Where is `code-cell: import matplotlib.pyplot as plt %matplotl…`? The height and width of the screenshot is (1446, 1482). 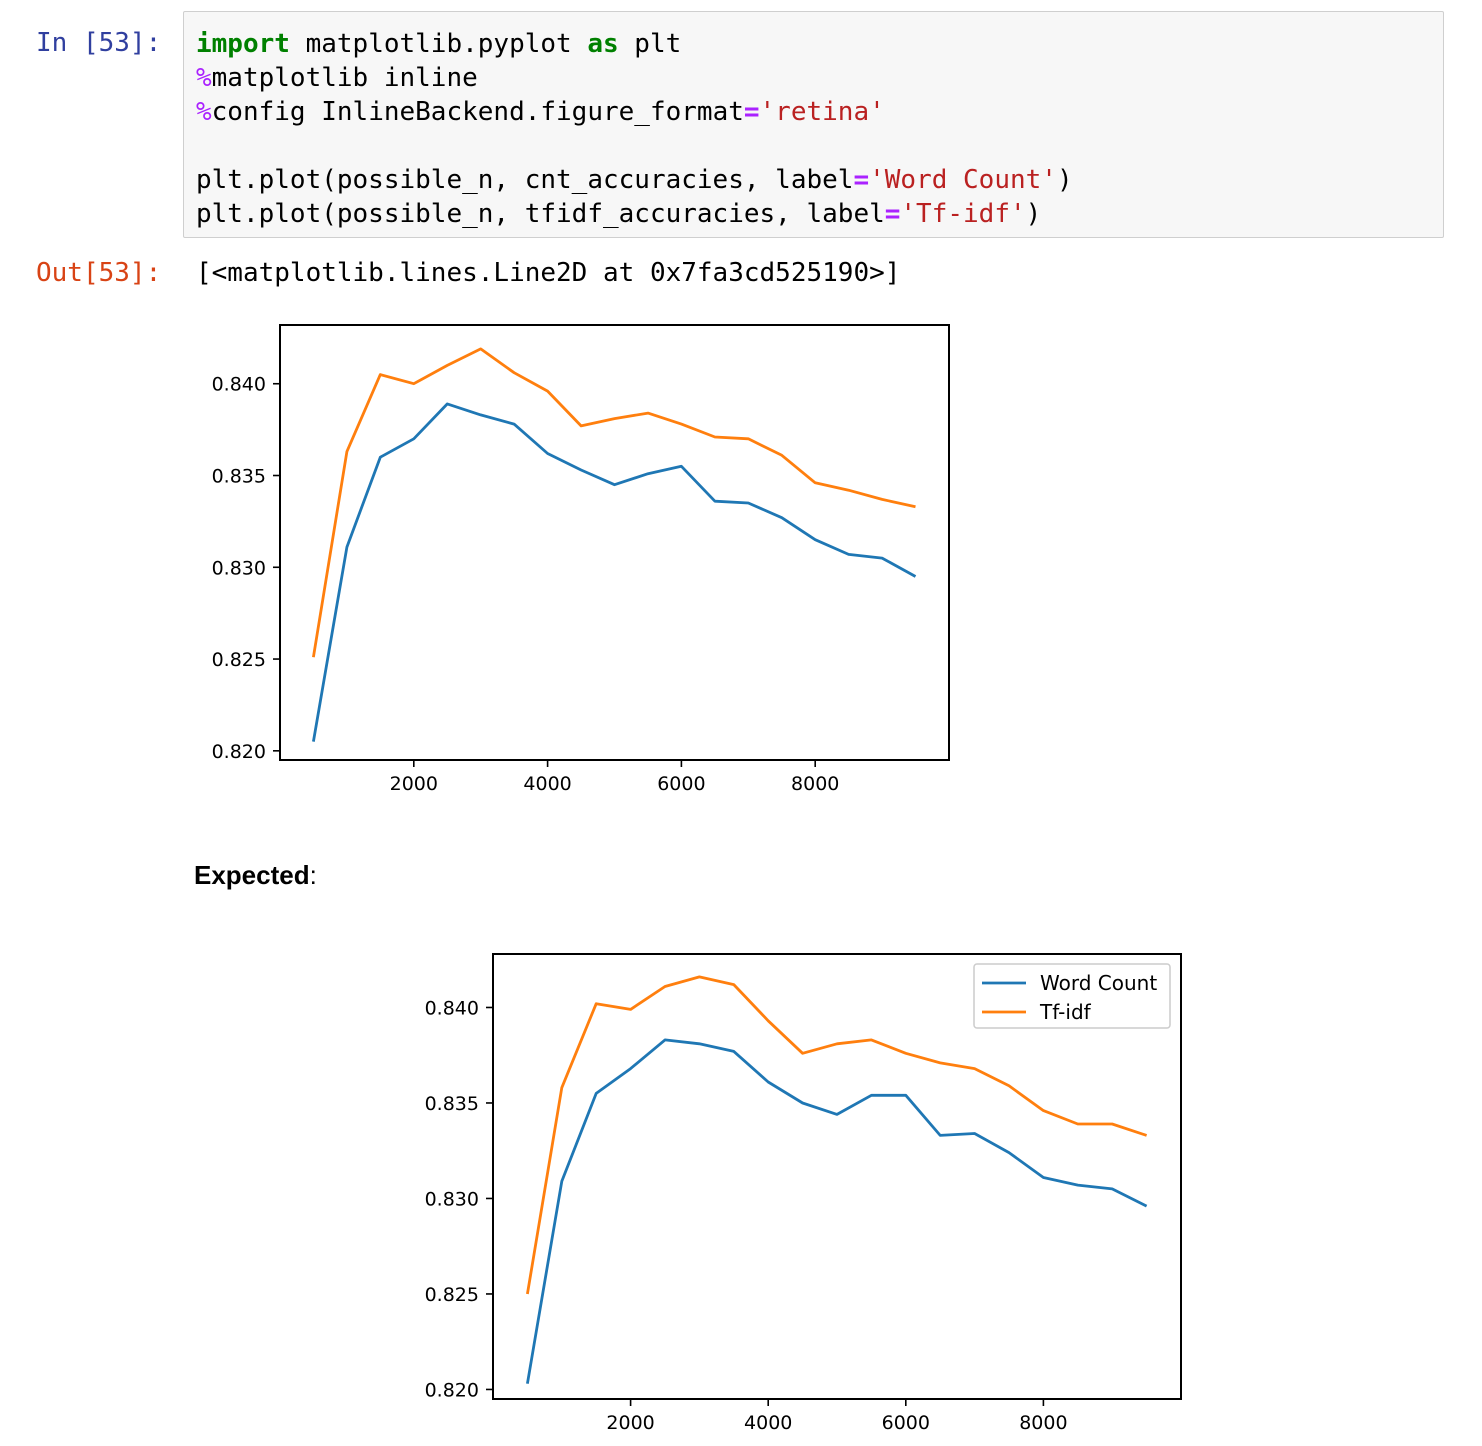 code-cell: import matplotlib.pyplot as plt %matplotl… is located at coordinates (813, 124).